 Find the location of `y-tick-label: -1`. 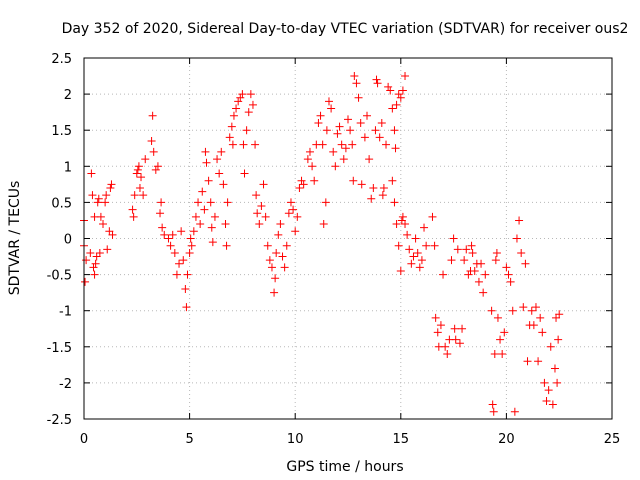

y-tick-label: -1 is located at coordinates (65, 312).